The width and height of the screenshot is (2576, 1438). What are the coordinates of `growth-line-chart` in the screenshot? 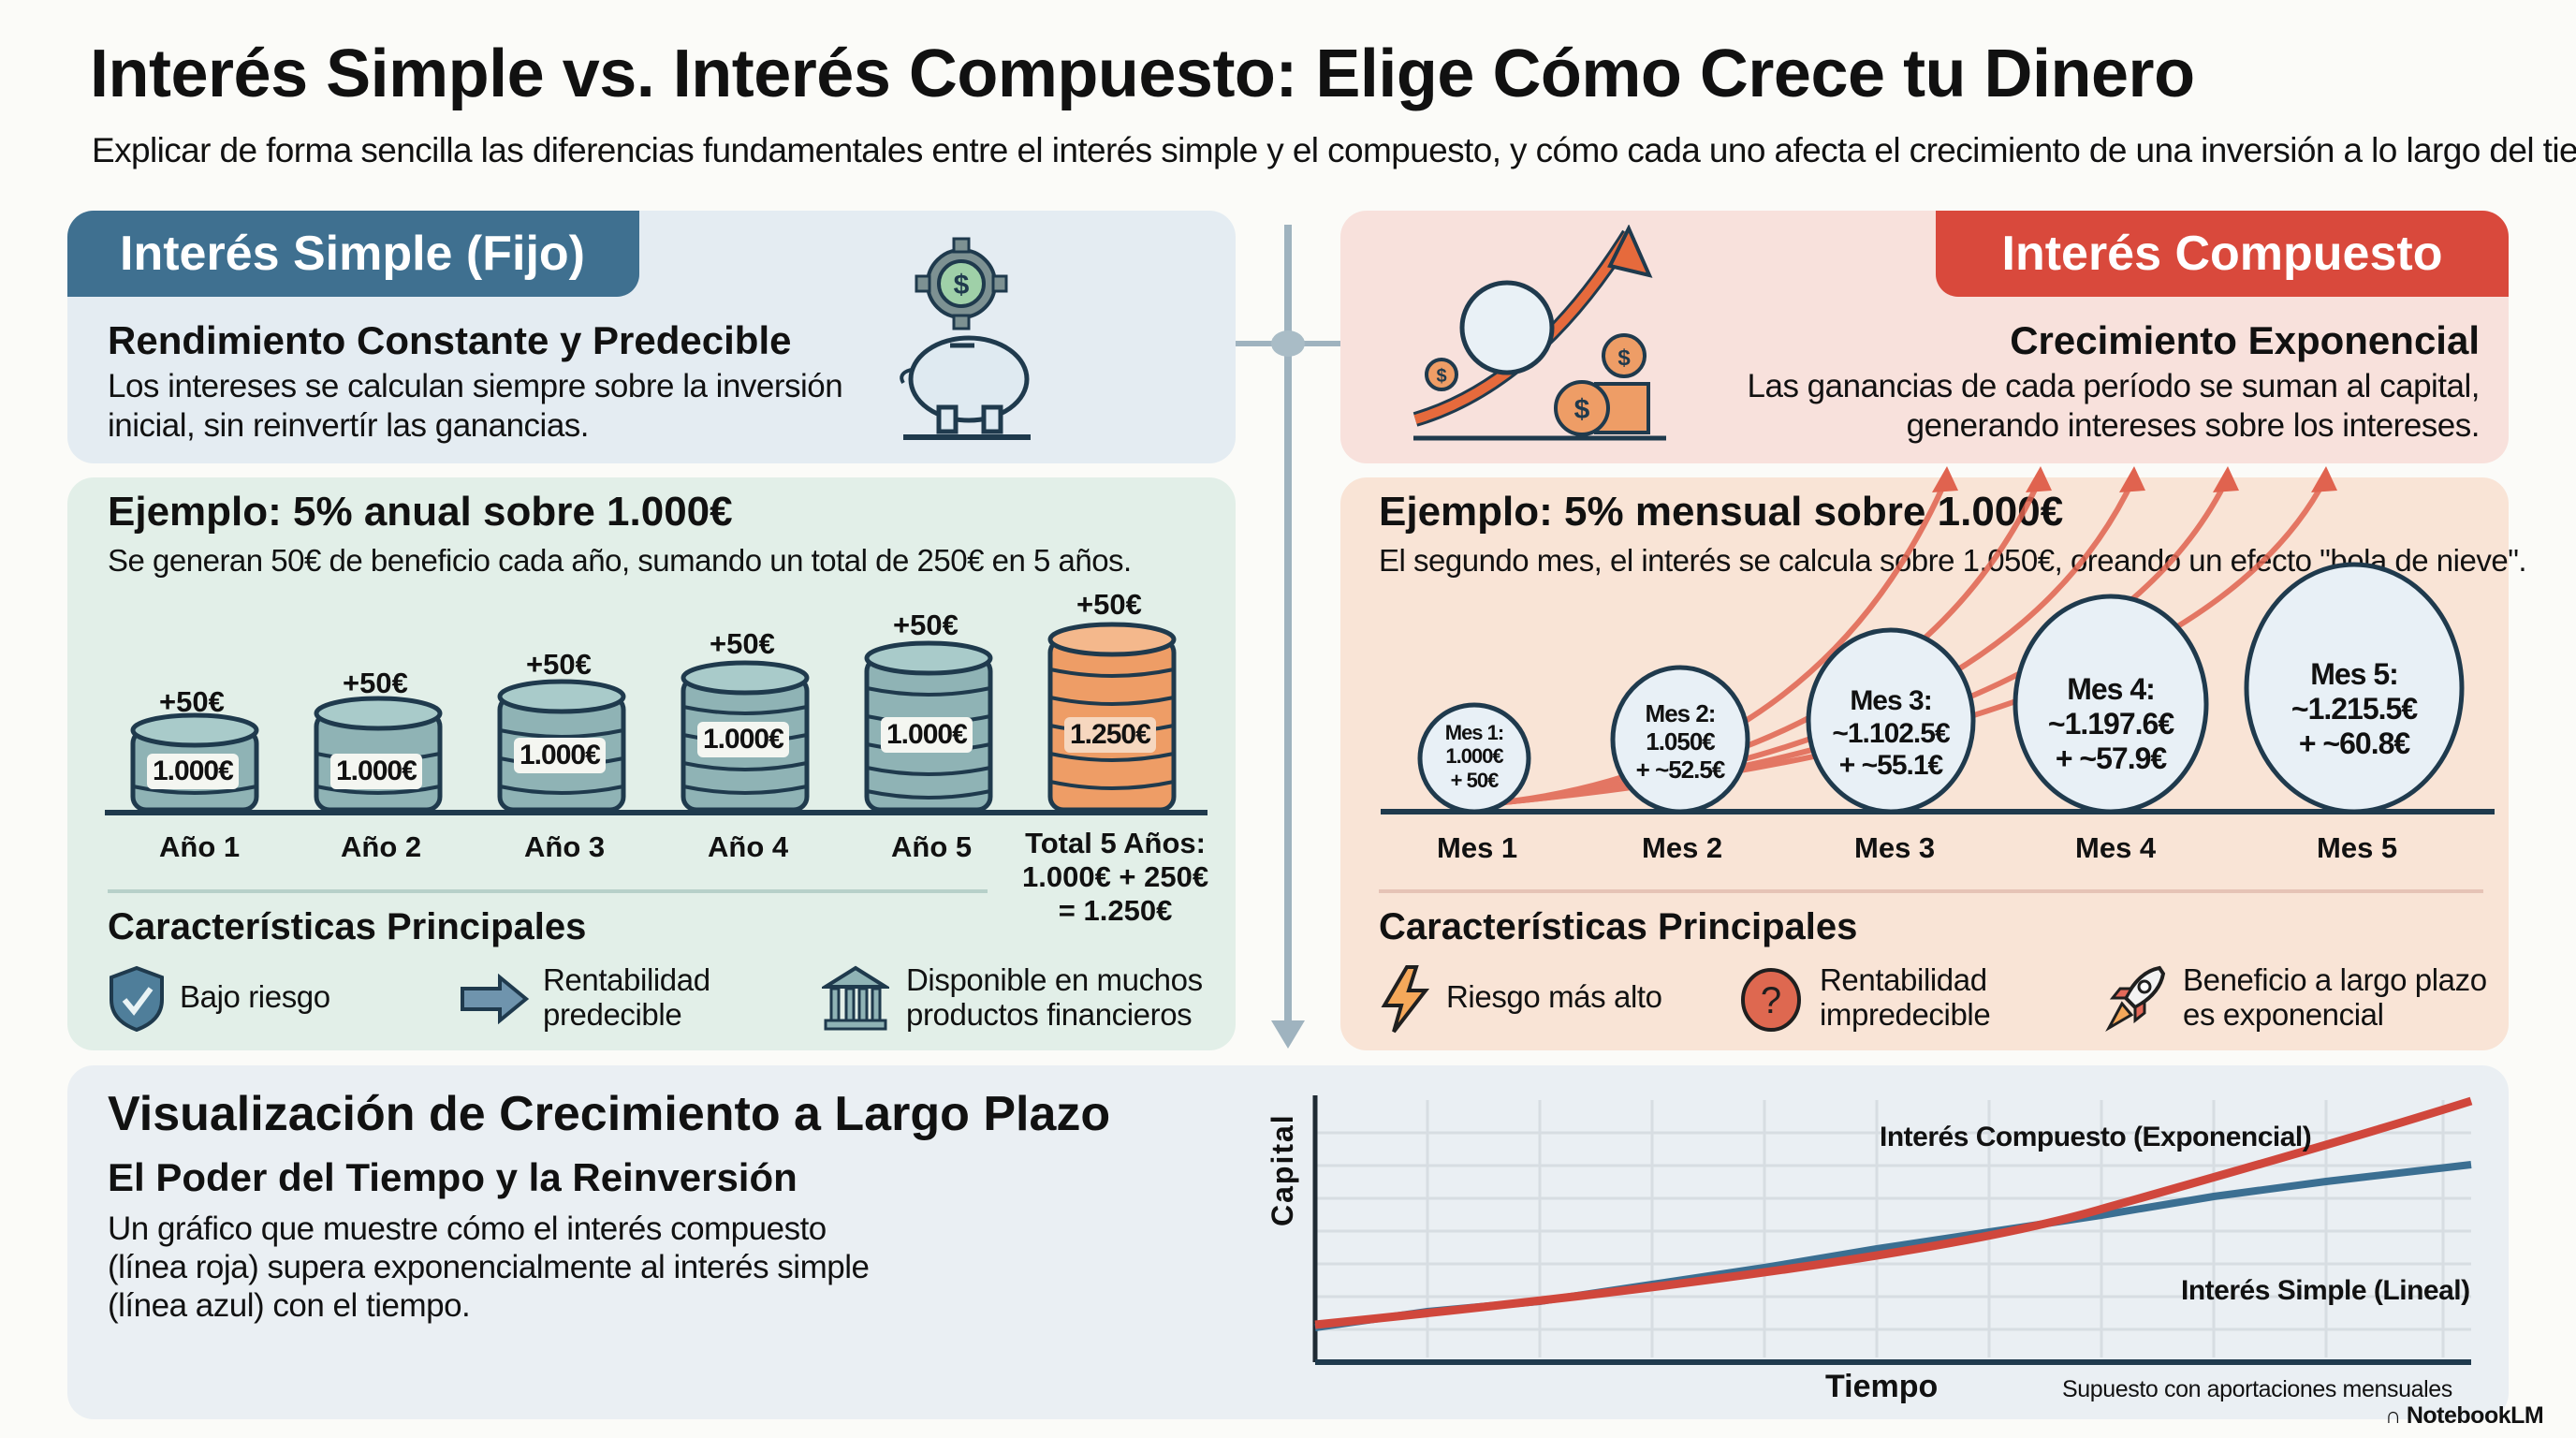 It's located at (1892, 1230).